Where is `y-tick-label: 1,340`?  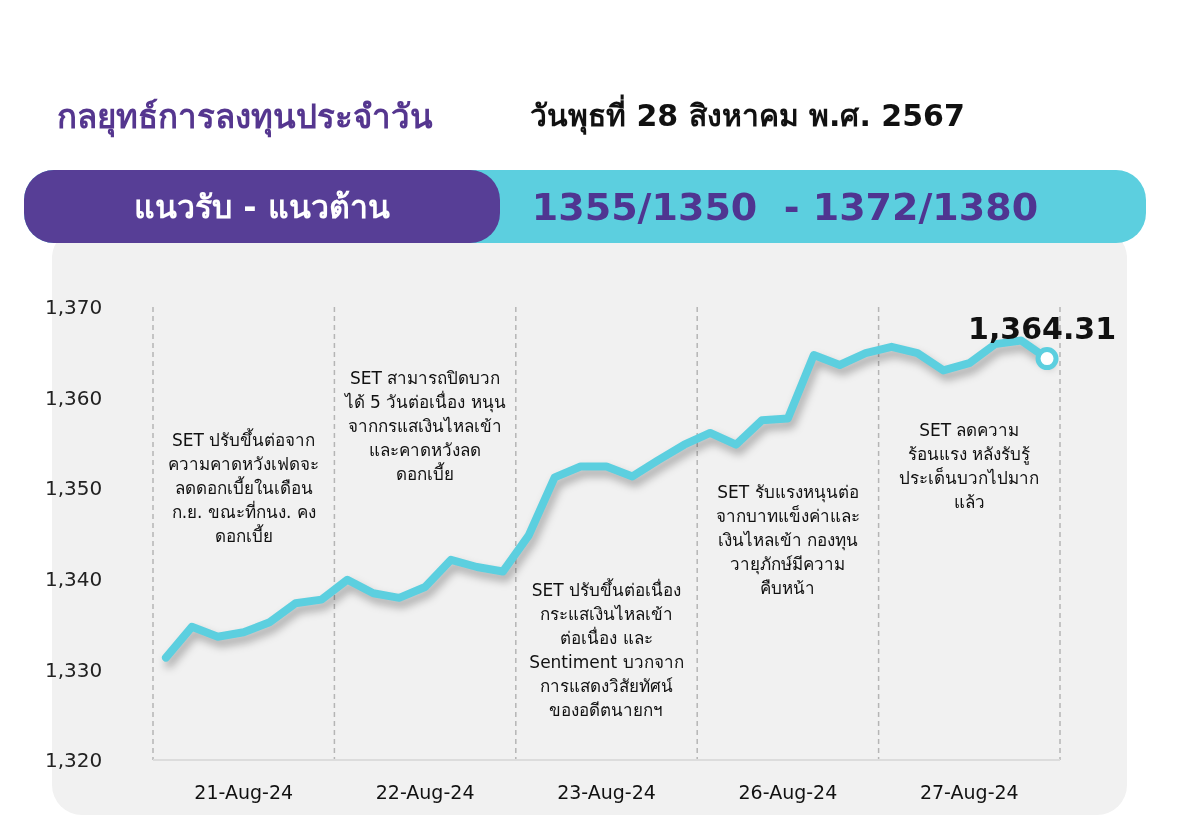 y-tick-label: 1,340 is located at coordinates (74, 578).